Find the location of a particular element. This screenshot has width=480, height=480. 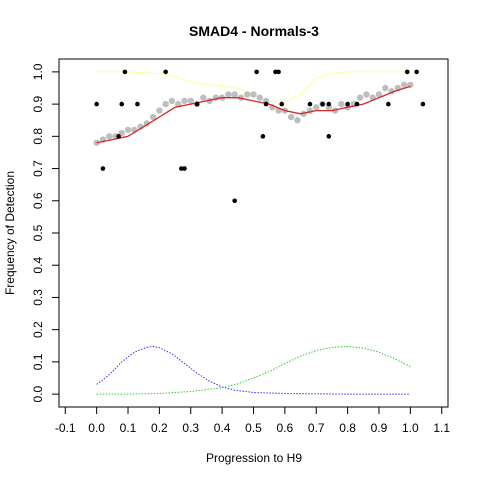

x-tick-label: 0.6 is located at coordinates (285, 428).